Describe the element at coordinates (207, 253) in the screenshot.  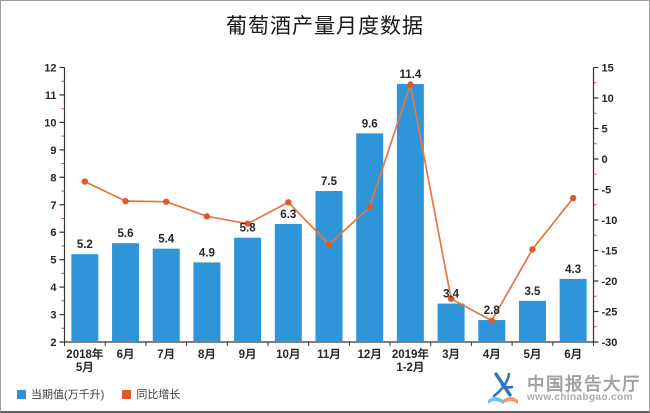
I see `bar-value-label: 4.9` at that location.